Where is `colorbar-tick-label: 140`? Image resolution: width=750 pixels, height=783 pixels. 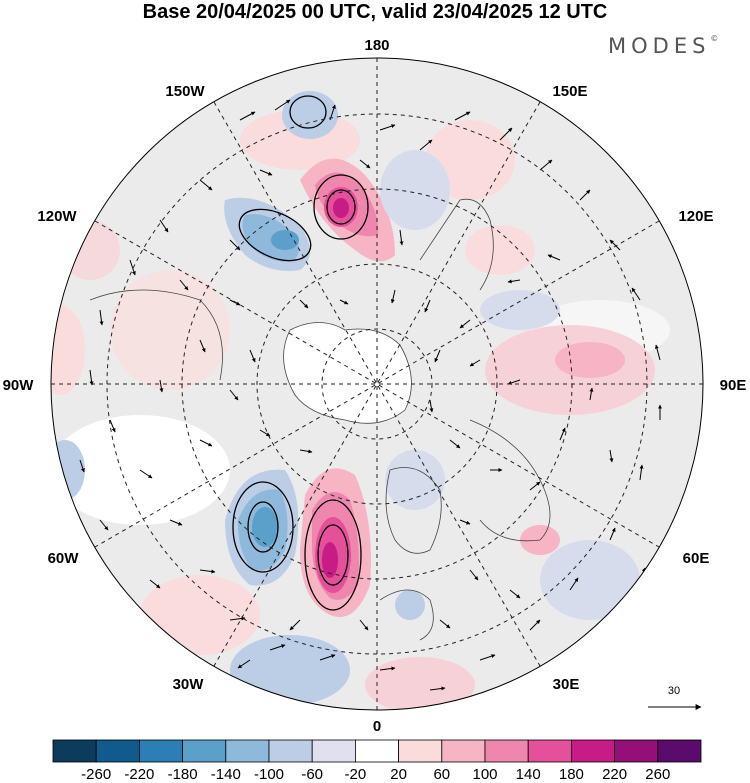 colorbar-tick-label: 140 is located at coordinates (528, 774).